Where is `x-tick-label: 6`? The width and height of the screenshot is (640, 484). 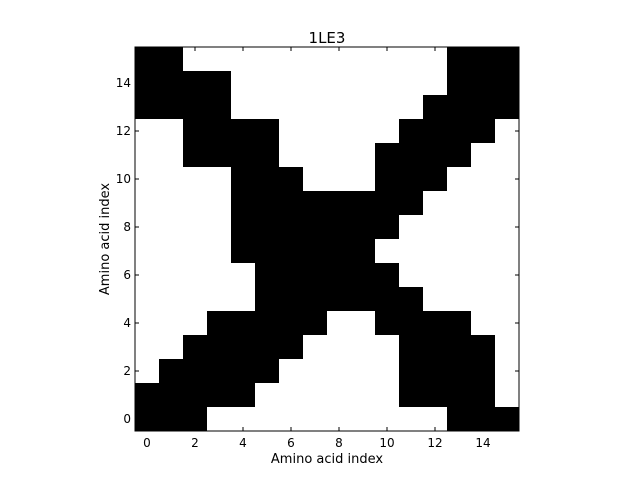 x-tick-label: 6 is located at coordinates (291, 443).